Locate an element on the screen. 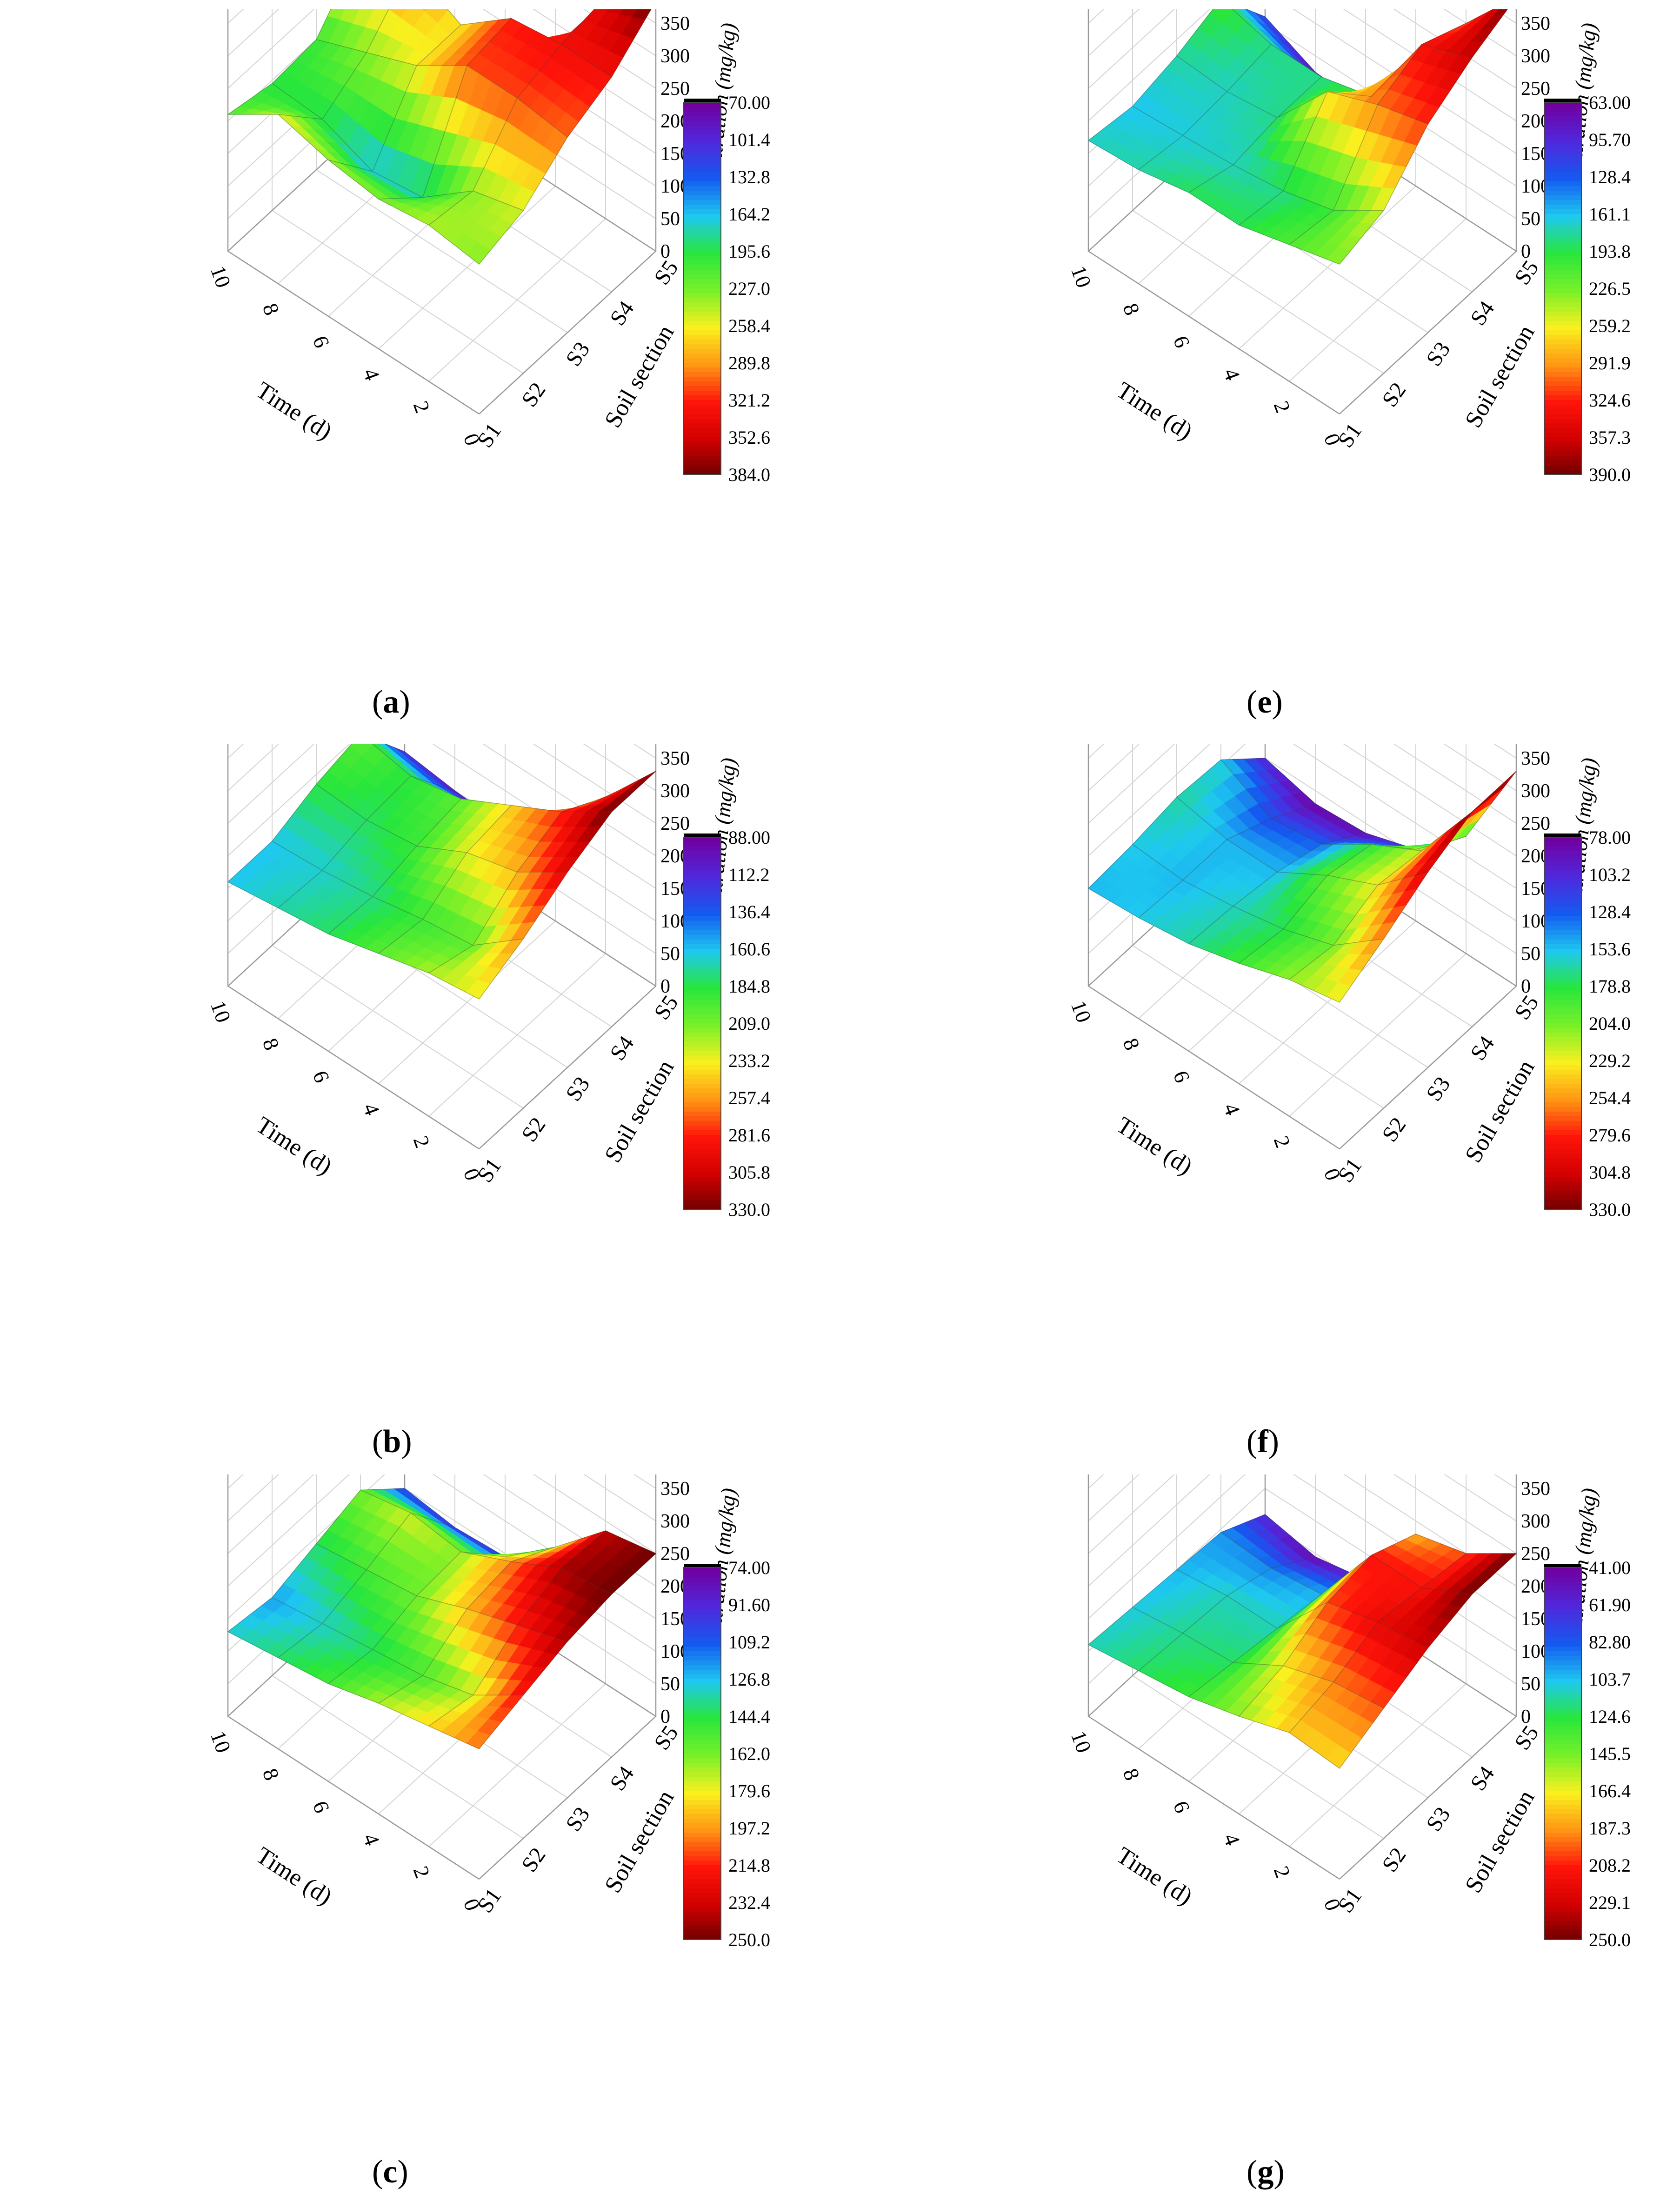  z-tick-label: 50 is located at coordinates (670, 1684).